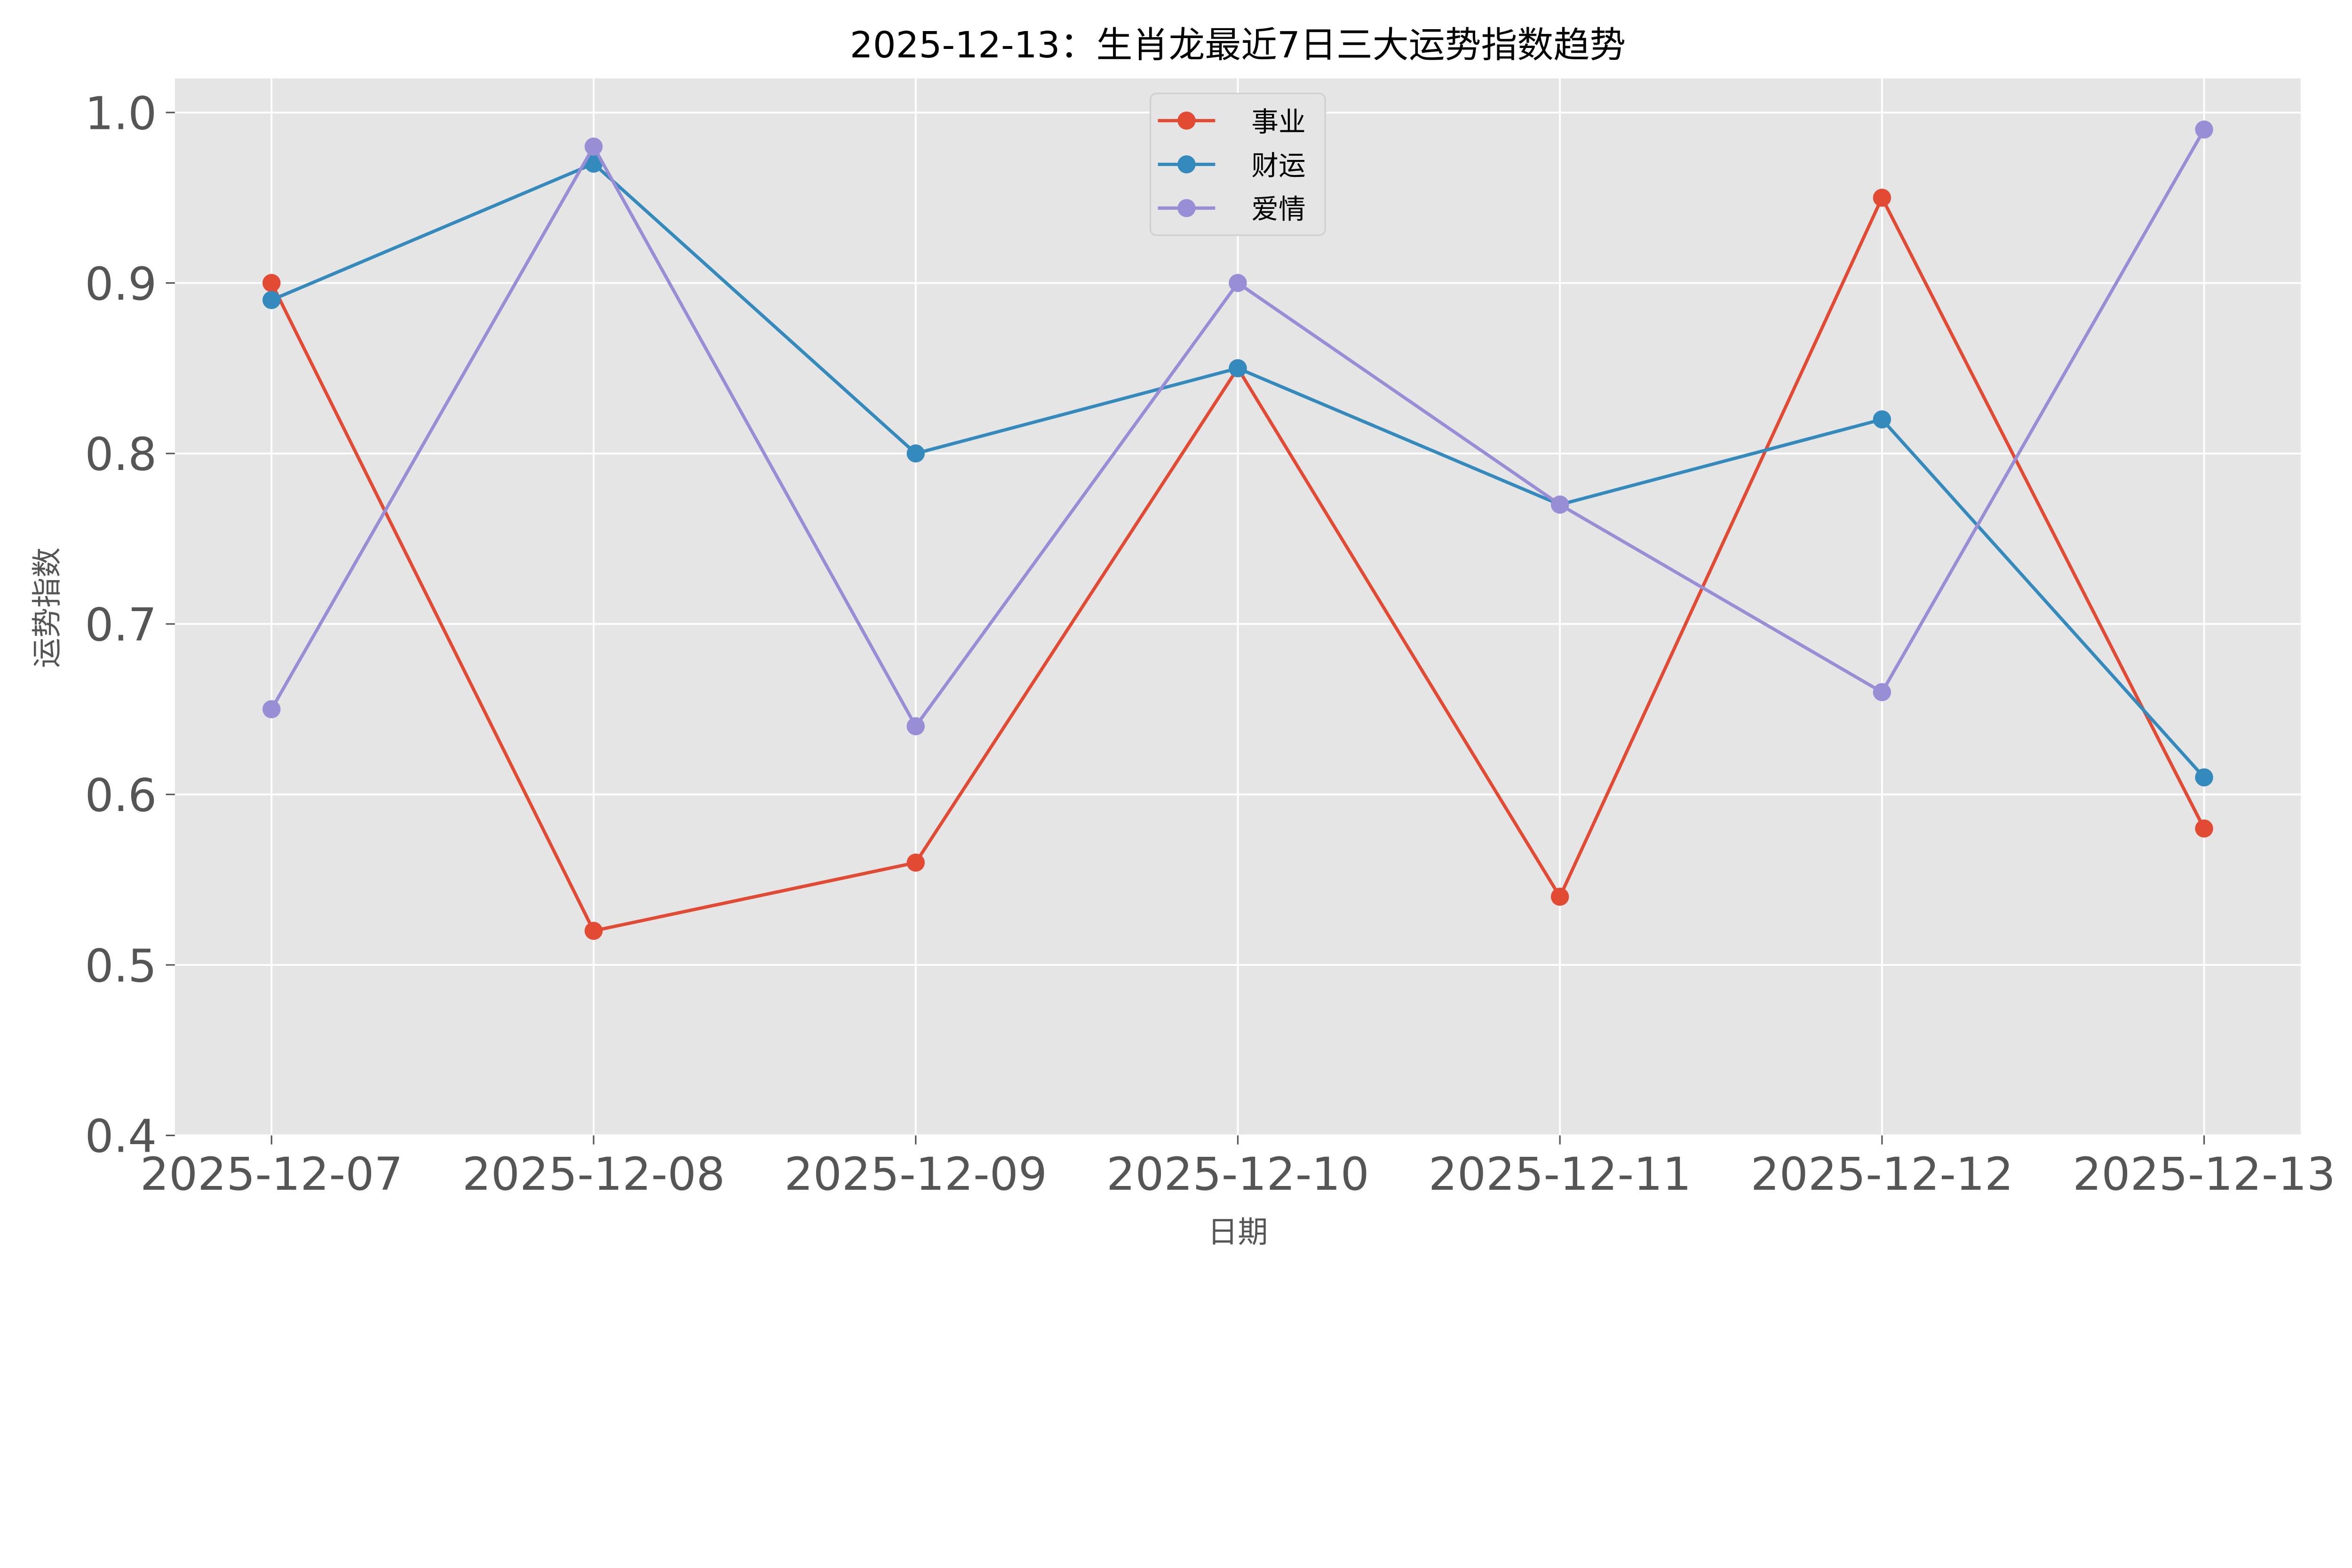 The width and height of the screenshot is (2352, 1568). Describe the element at coordinates (2204, 1174) in the screenshot. I see `x-tick-label: 2025-12-13` at that location.